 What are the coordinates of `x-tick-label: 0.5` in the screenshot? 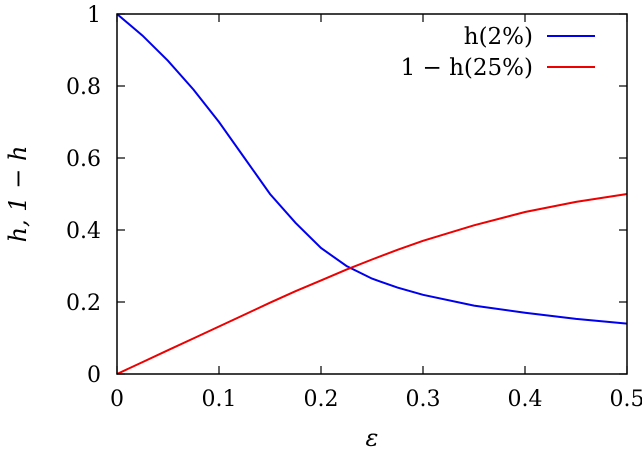 It's located at (626, 399).